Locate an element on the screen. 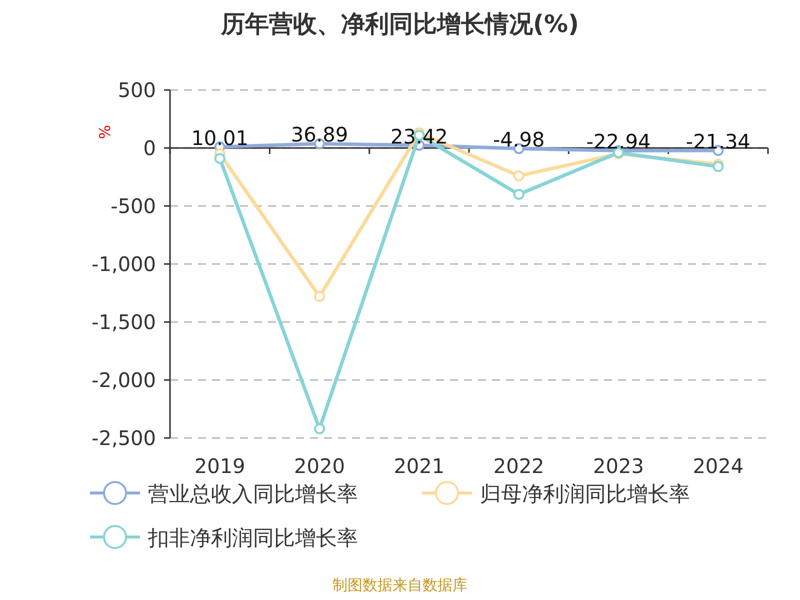 Image resolution: width=800 pixels, height=600 pixels. y-tick-label: 0 is located at coordinates (149, 148).